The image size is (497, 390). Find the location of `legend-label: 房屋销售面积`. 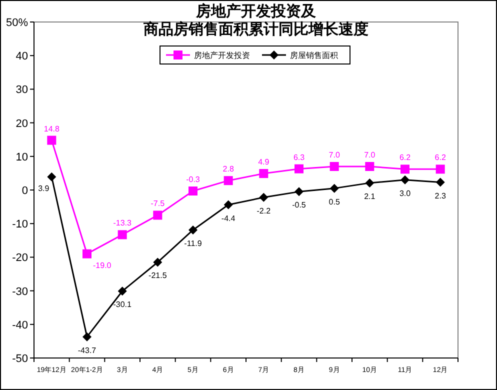

legend-label: 房屋销售面积 is located at coordinates (314, 55).